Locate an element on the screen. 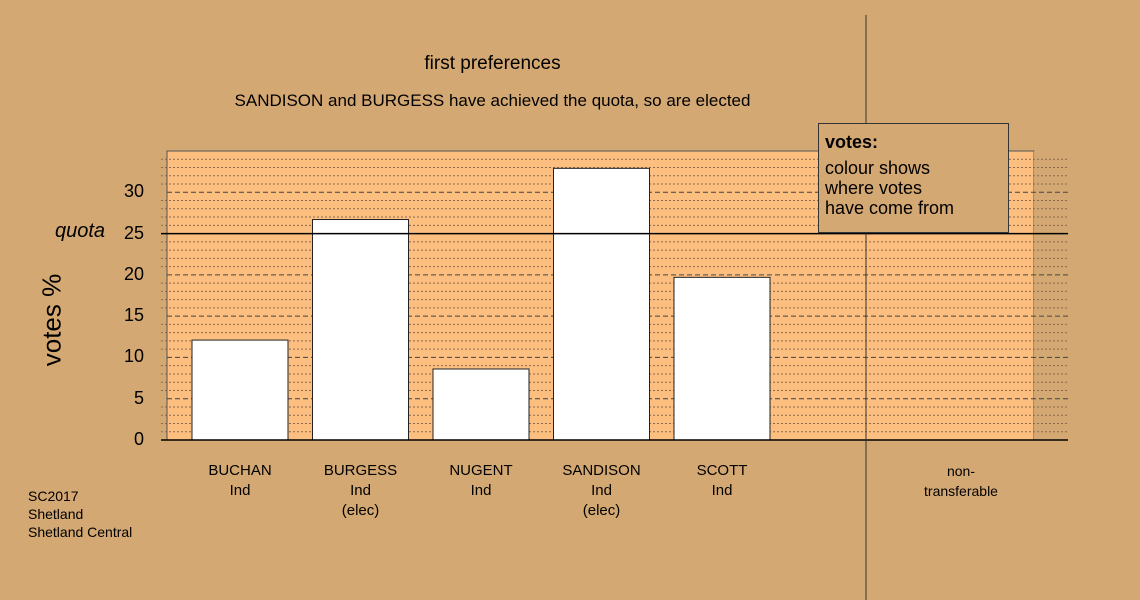  quota-label: quota is located at coordinates (80, 231).